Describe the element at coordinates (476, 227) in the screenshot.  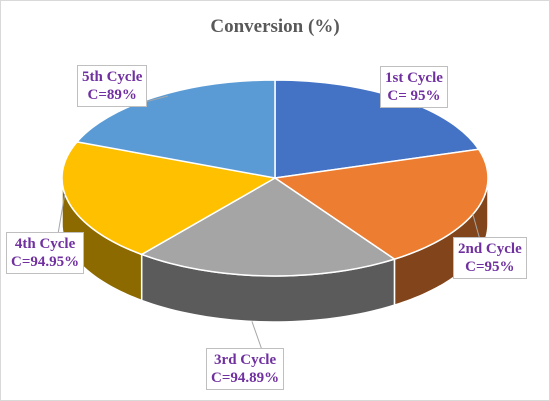
I see `leader-line-2nd-cycle` at that location.